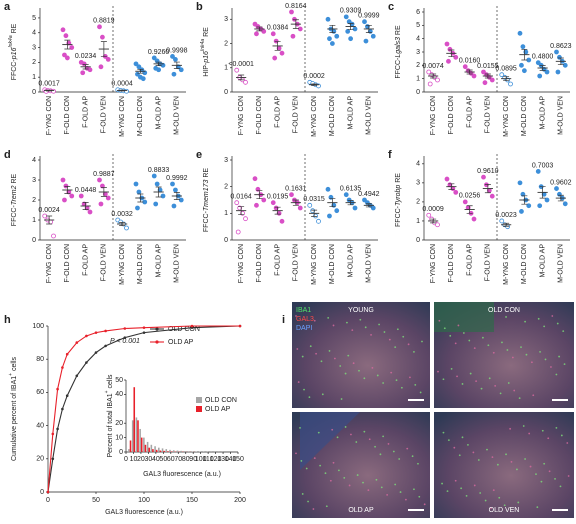  Describe the element at coordinates (418, 25) in the screenshot. I see `y-tick-label: 5` at that location.